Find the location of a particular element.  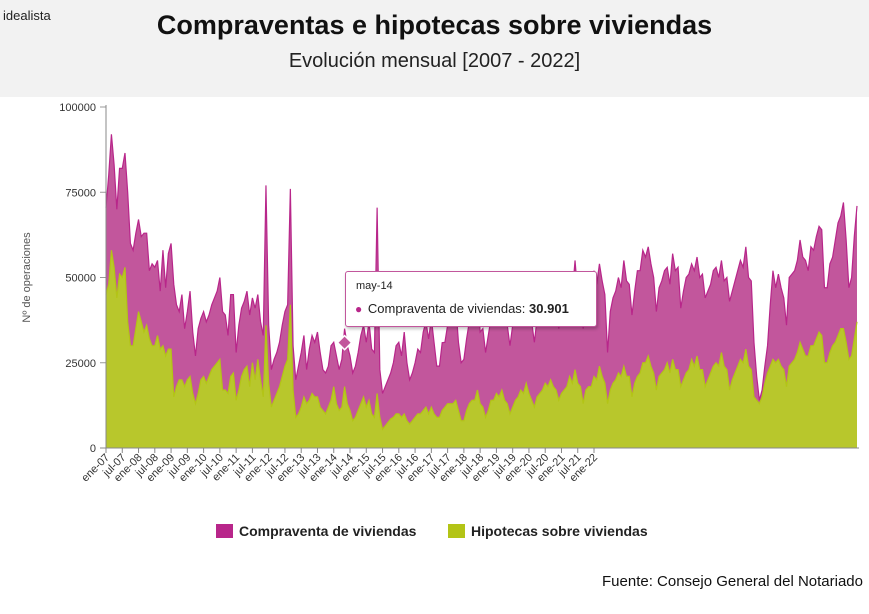

y-tick-label: 25000 is located at coordinates (80, 364).